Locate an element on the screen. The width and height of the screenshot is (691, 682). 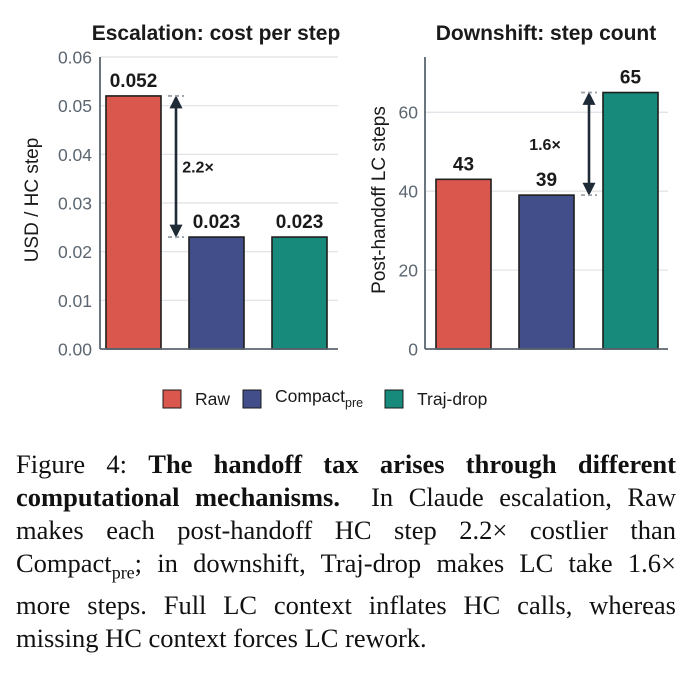
caption-sub: pre is located at coordinates (123, 572).